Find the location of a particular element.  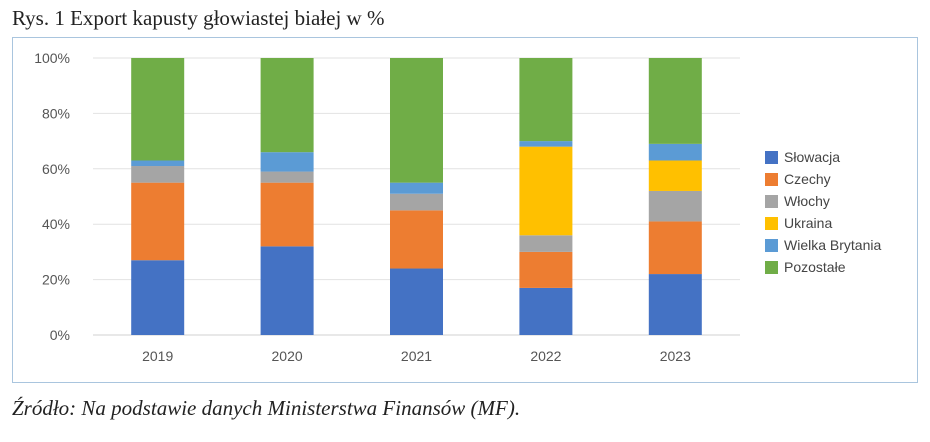

x-tick-label: 2022 is located at coordinates (545, 356).